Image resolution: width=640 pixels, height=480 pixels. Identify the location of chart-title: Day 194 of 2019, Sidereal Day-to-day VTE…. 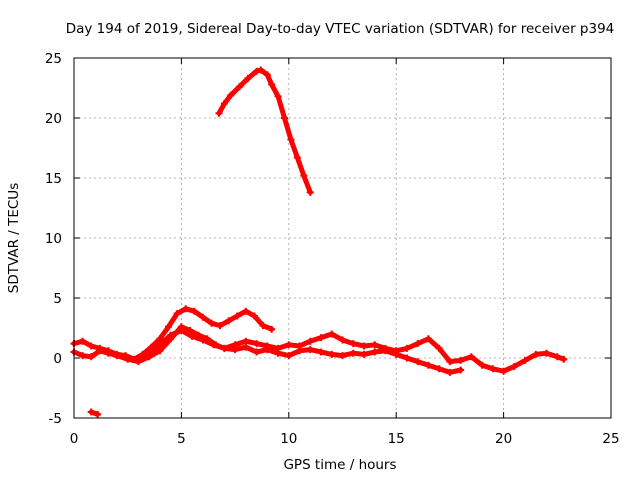
(340, 29).